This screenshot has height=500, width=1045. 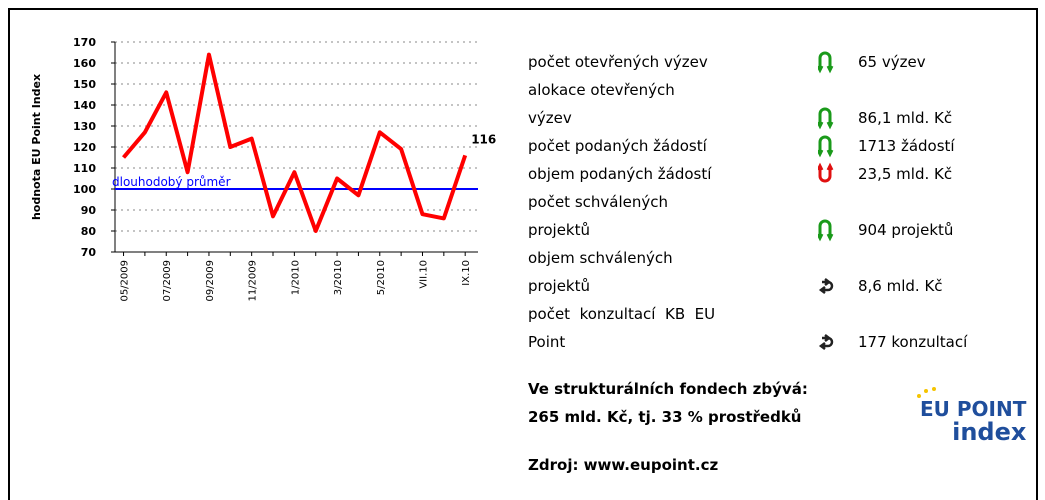 What do you see at coordinates (84, 84) in the screenshot?
I see `y-tick-label: 150` at bounding box center [84, 84].